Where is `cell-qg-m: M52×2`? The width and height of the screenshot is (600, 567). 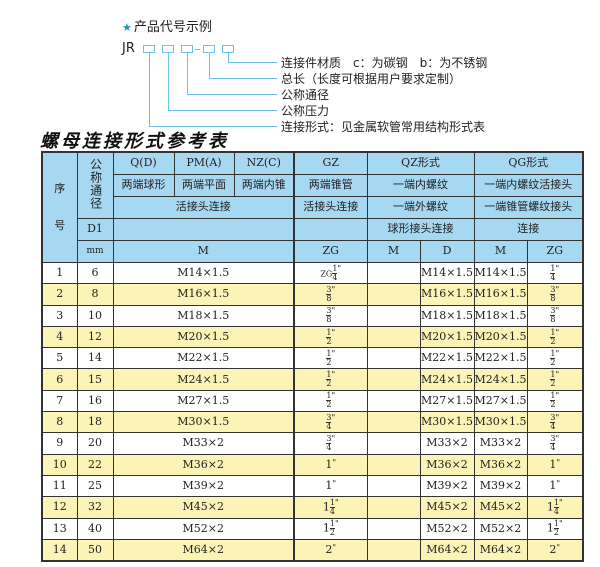 cell-qg-m: M52×2 is located at coordinates (500, 528).